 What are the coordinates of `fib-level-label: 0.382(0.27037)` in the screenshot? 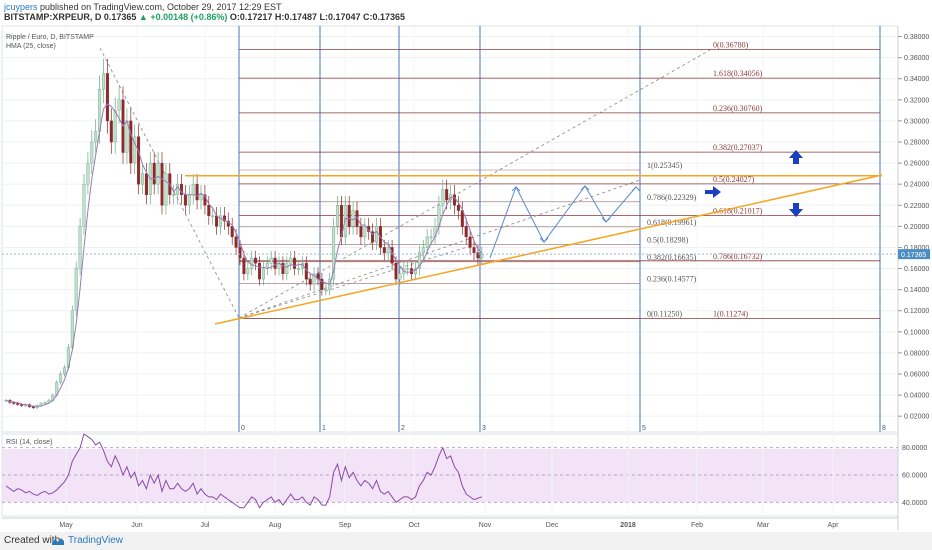 It's located at (738, 147).